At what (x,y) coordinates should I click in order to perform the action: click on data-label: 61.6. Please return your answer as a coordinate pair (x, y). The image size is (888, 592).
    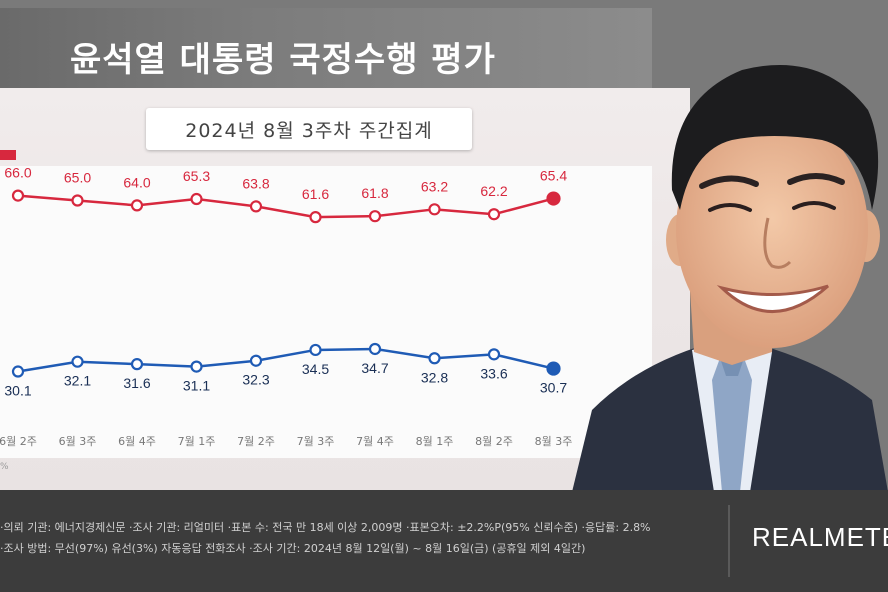
    Looking at the image, I should click on (315, 194).